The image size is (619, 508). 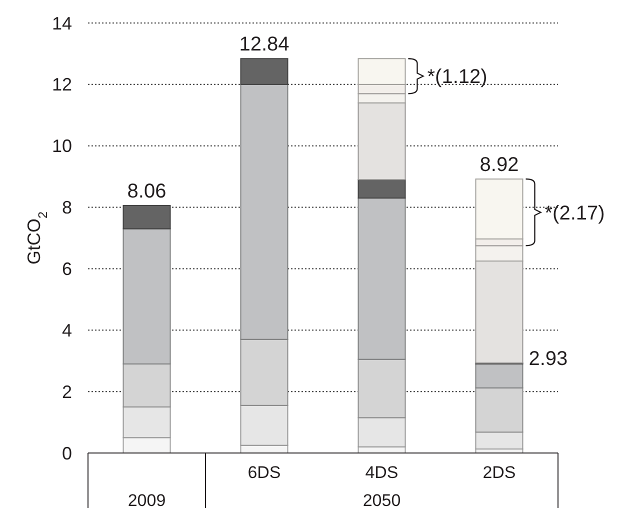 What do you see at coordinates (147, 499) in the screenshot?
I see `text: 2009` at bounding box center [147, 499].